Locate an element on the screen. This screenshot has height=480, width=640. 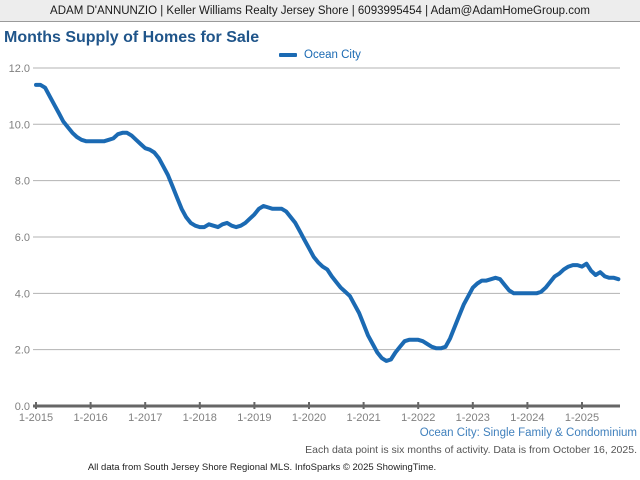
svg-text: 1-2023 is located at coordinates (473, 418).